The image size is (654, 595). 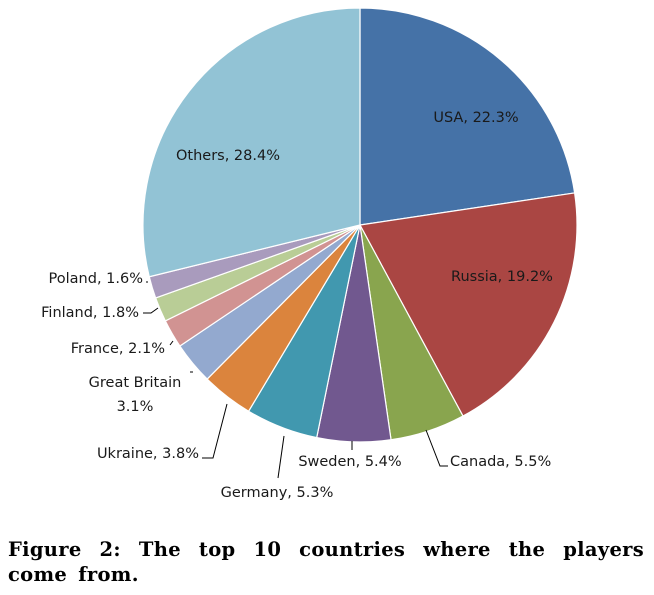 What do you see at coordinates (281, 457) in the screenshot?
I see `leader-line-germany` at bounding box center [281, 457].